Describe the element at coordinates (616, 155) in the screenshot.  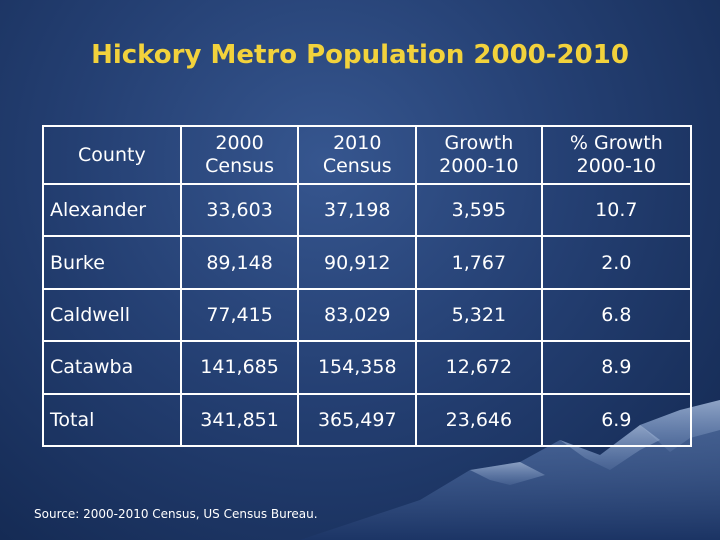
I see `header-percent-growth: % Growth 2000-10` at that location.